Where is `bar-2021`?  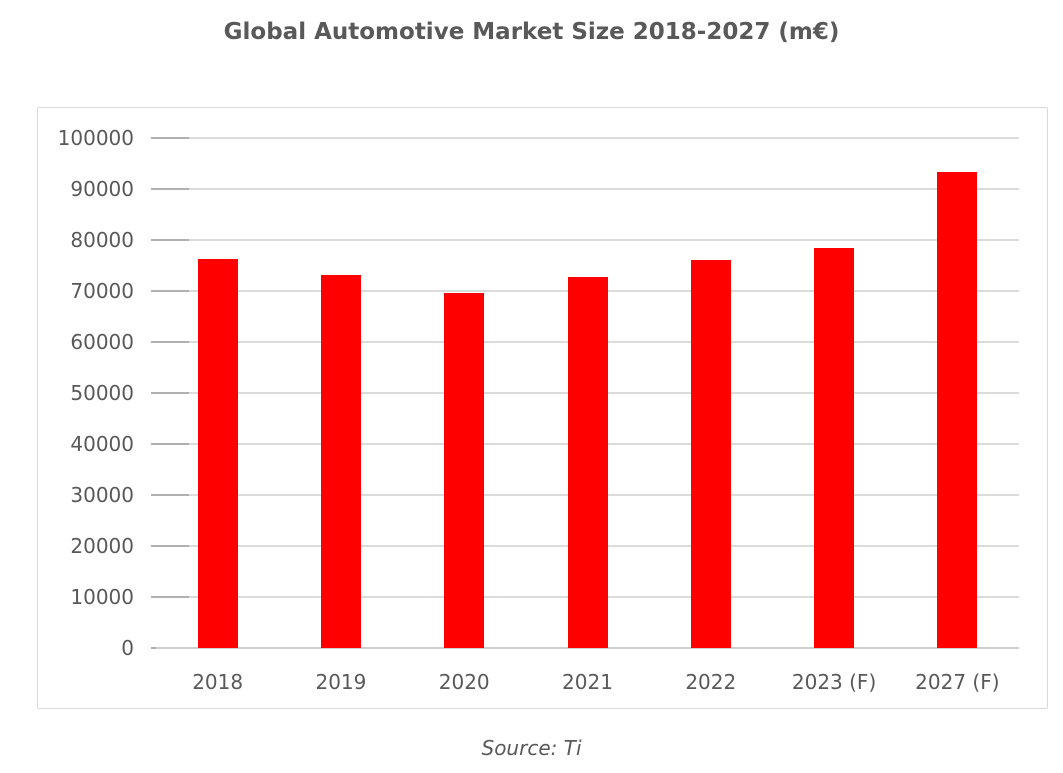
bar-2021 is located at coordinates (587, 462).